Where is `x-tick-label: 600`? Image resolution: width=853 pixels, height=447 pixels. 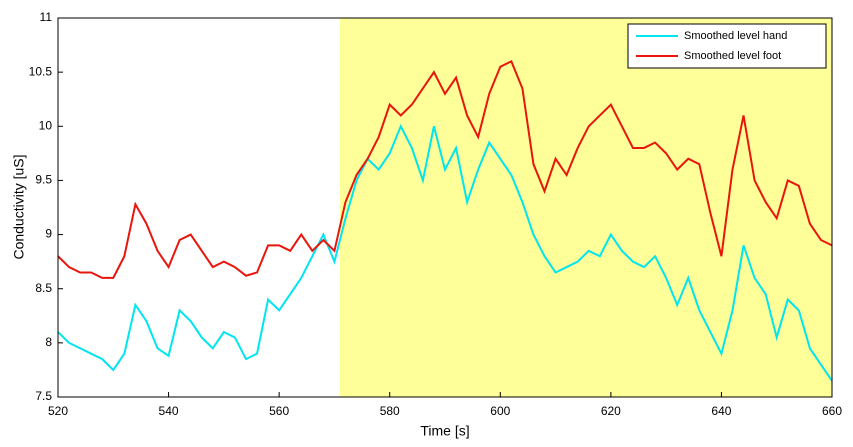
x-tick-label: 600 is located at coordinates (500, 411).